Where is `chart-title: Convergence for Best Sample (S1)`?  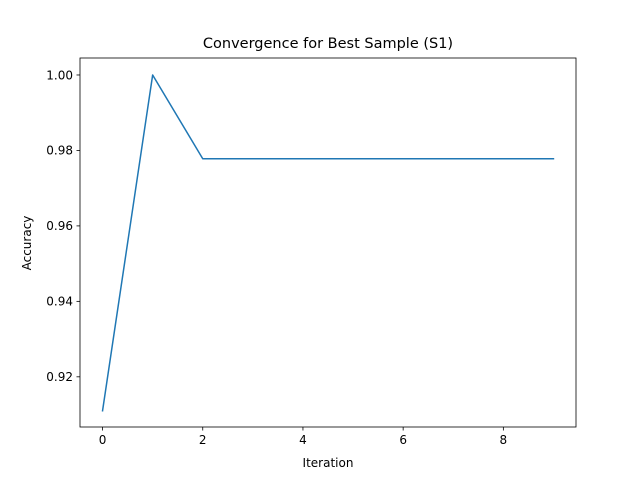 chart-title: Convergence for Best Sample (S1) is located at coordinates (328, 44).